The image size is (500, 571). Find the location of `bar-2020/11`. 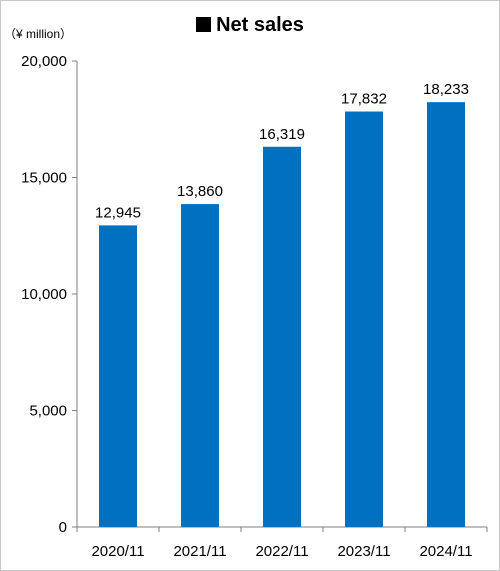

bar-2020/11 is located at coordinates (118, 376).